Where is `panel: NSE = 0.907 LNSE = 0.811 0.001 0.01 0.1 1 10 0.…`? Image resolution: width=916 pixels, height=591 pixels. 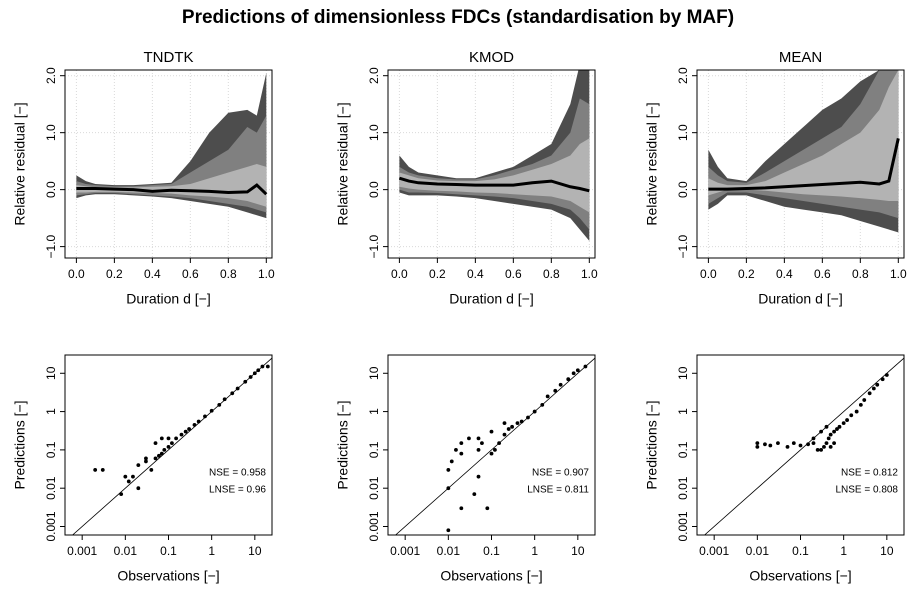
panel: NSE = 0.907 LNSE = 0.811 0.001 0.01 0.1 1 10 0.… is located at coordinates (465, 469).